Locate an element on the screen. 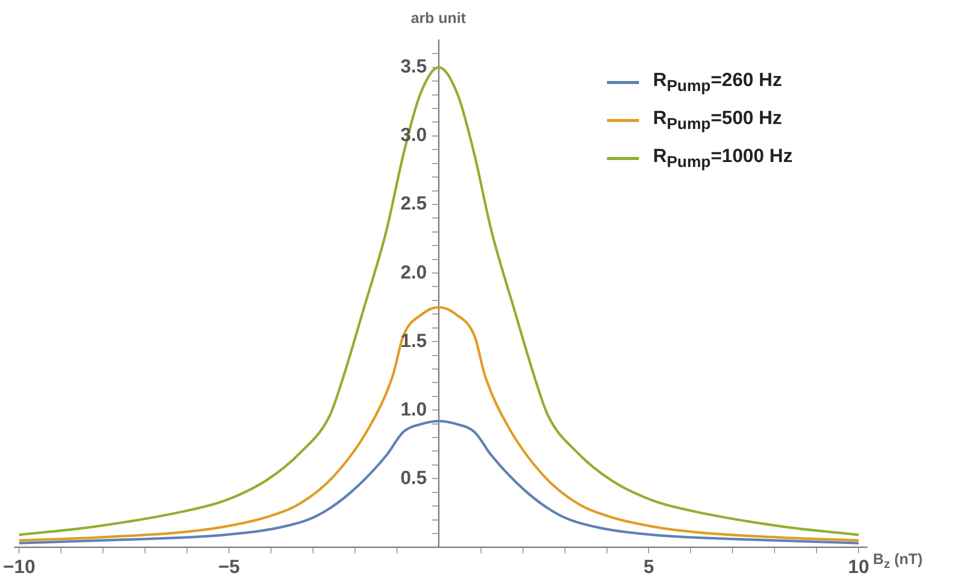 Image resolution: width=967 pixels, height=587 pixels. x-tick-label: −5 is located at coordinates (229, 567).